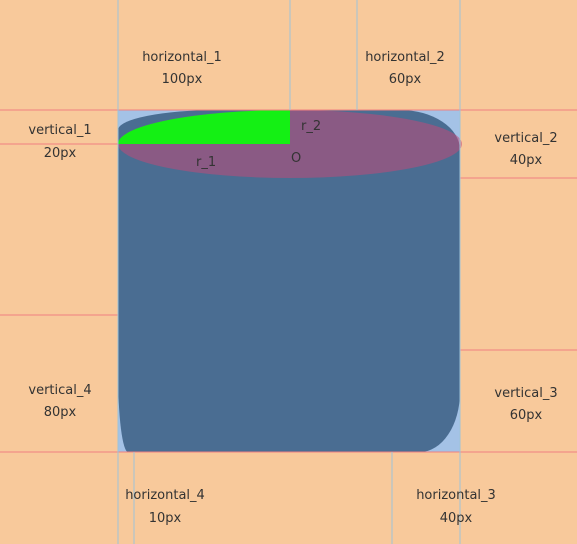 This screenshot has height=544, width=577. I want to click on origin-label: O, so click(296, 158).